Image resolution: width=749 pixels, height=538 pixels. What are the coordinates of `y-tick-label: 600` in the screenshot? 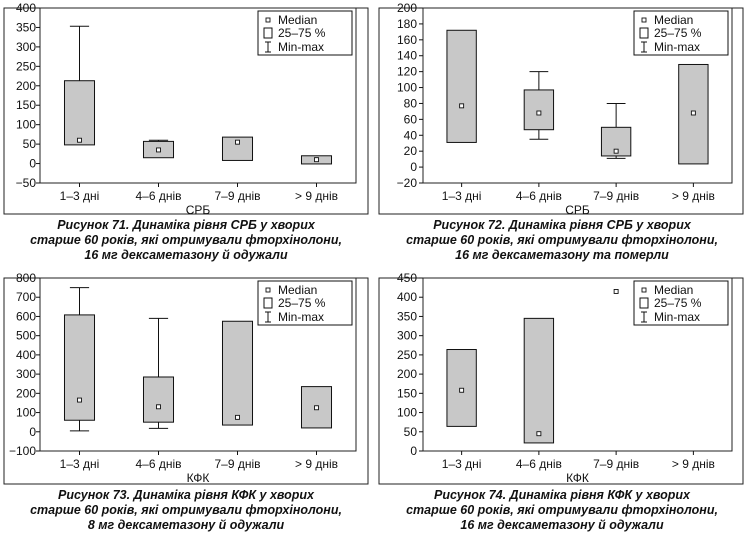 It's located at (26, 316).